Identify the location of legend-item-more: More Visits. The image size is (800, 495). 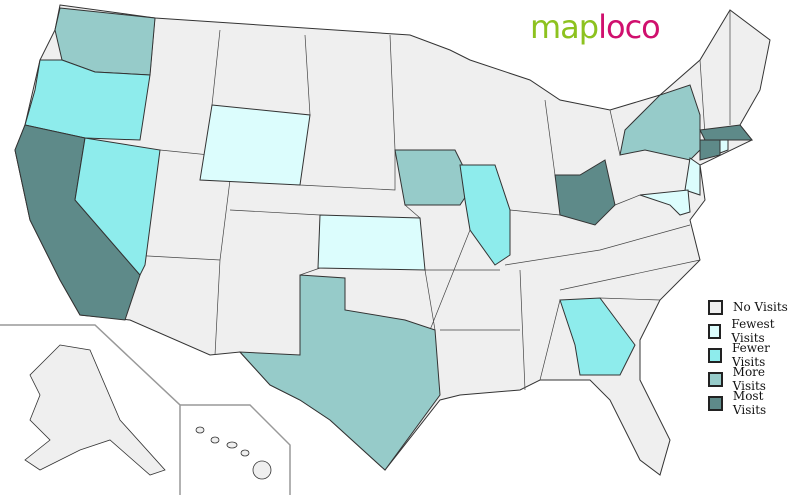
(754, 379).